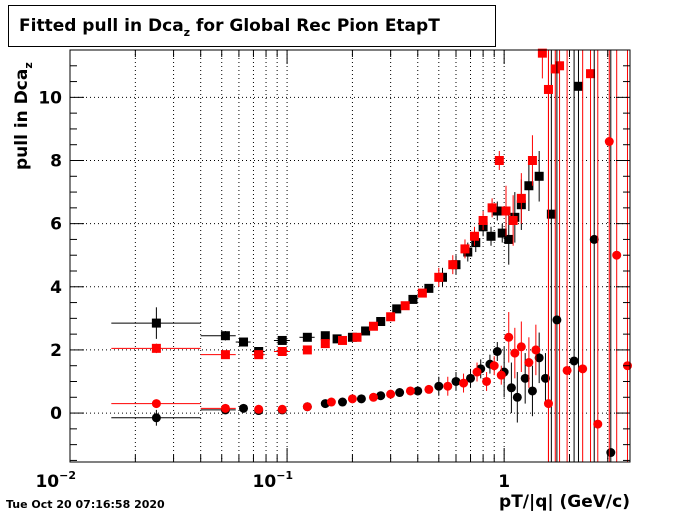 This screenshot has height=514, width=700. Describe the element at coordinates (187, 32) in the screenshot. I see `title-subscript: z` at that location.